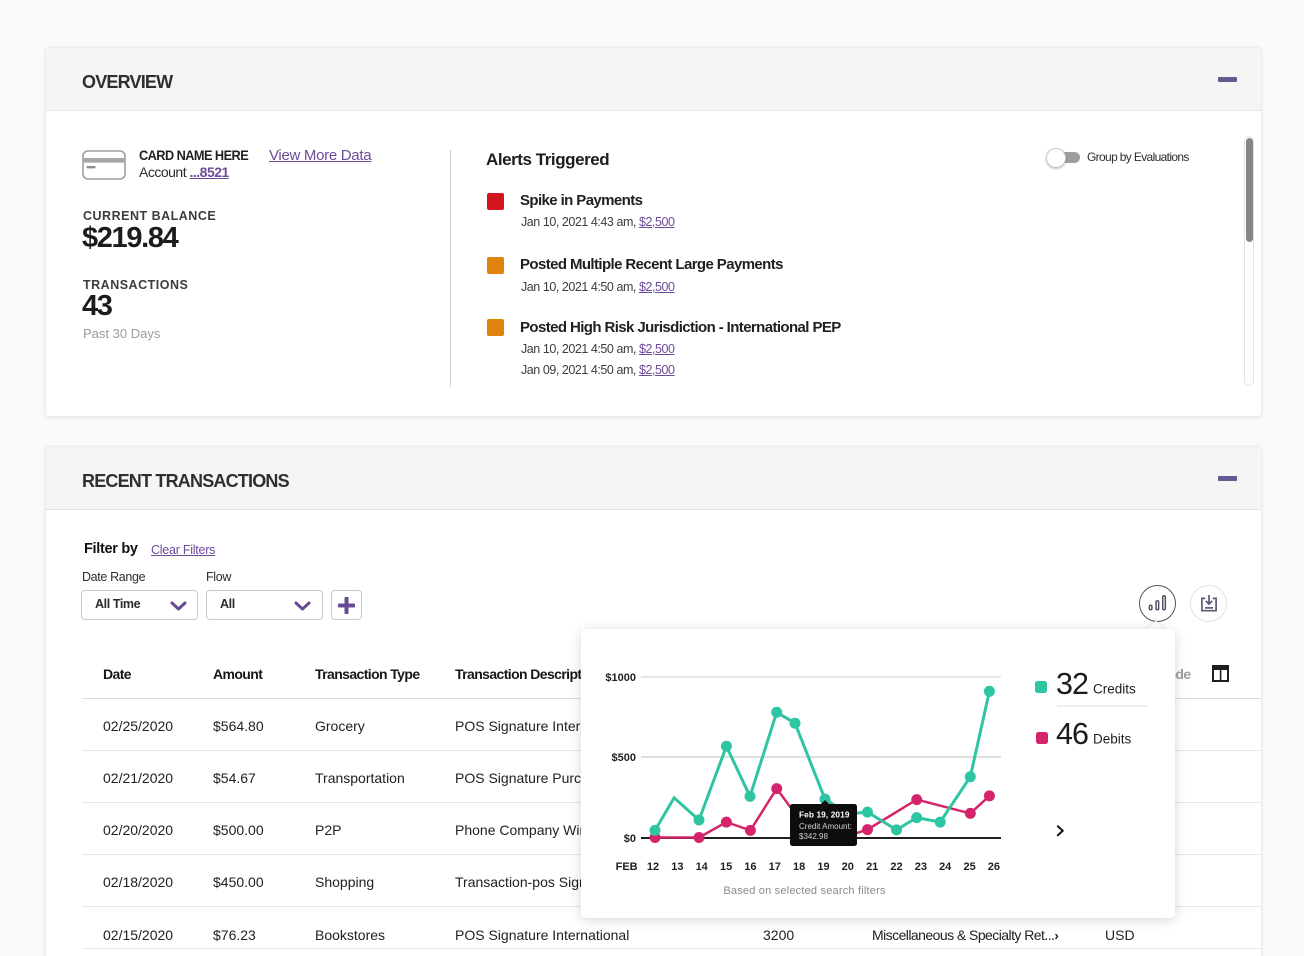 The image size is (1304, 956). What do you see at coordinates (813, 836) in the screenshot?
I see `svg-text: $342.98` at bounding box center [813, 836].